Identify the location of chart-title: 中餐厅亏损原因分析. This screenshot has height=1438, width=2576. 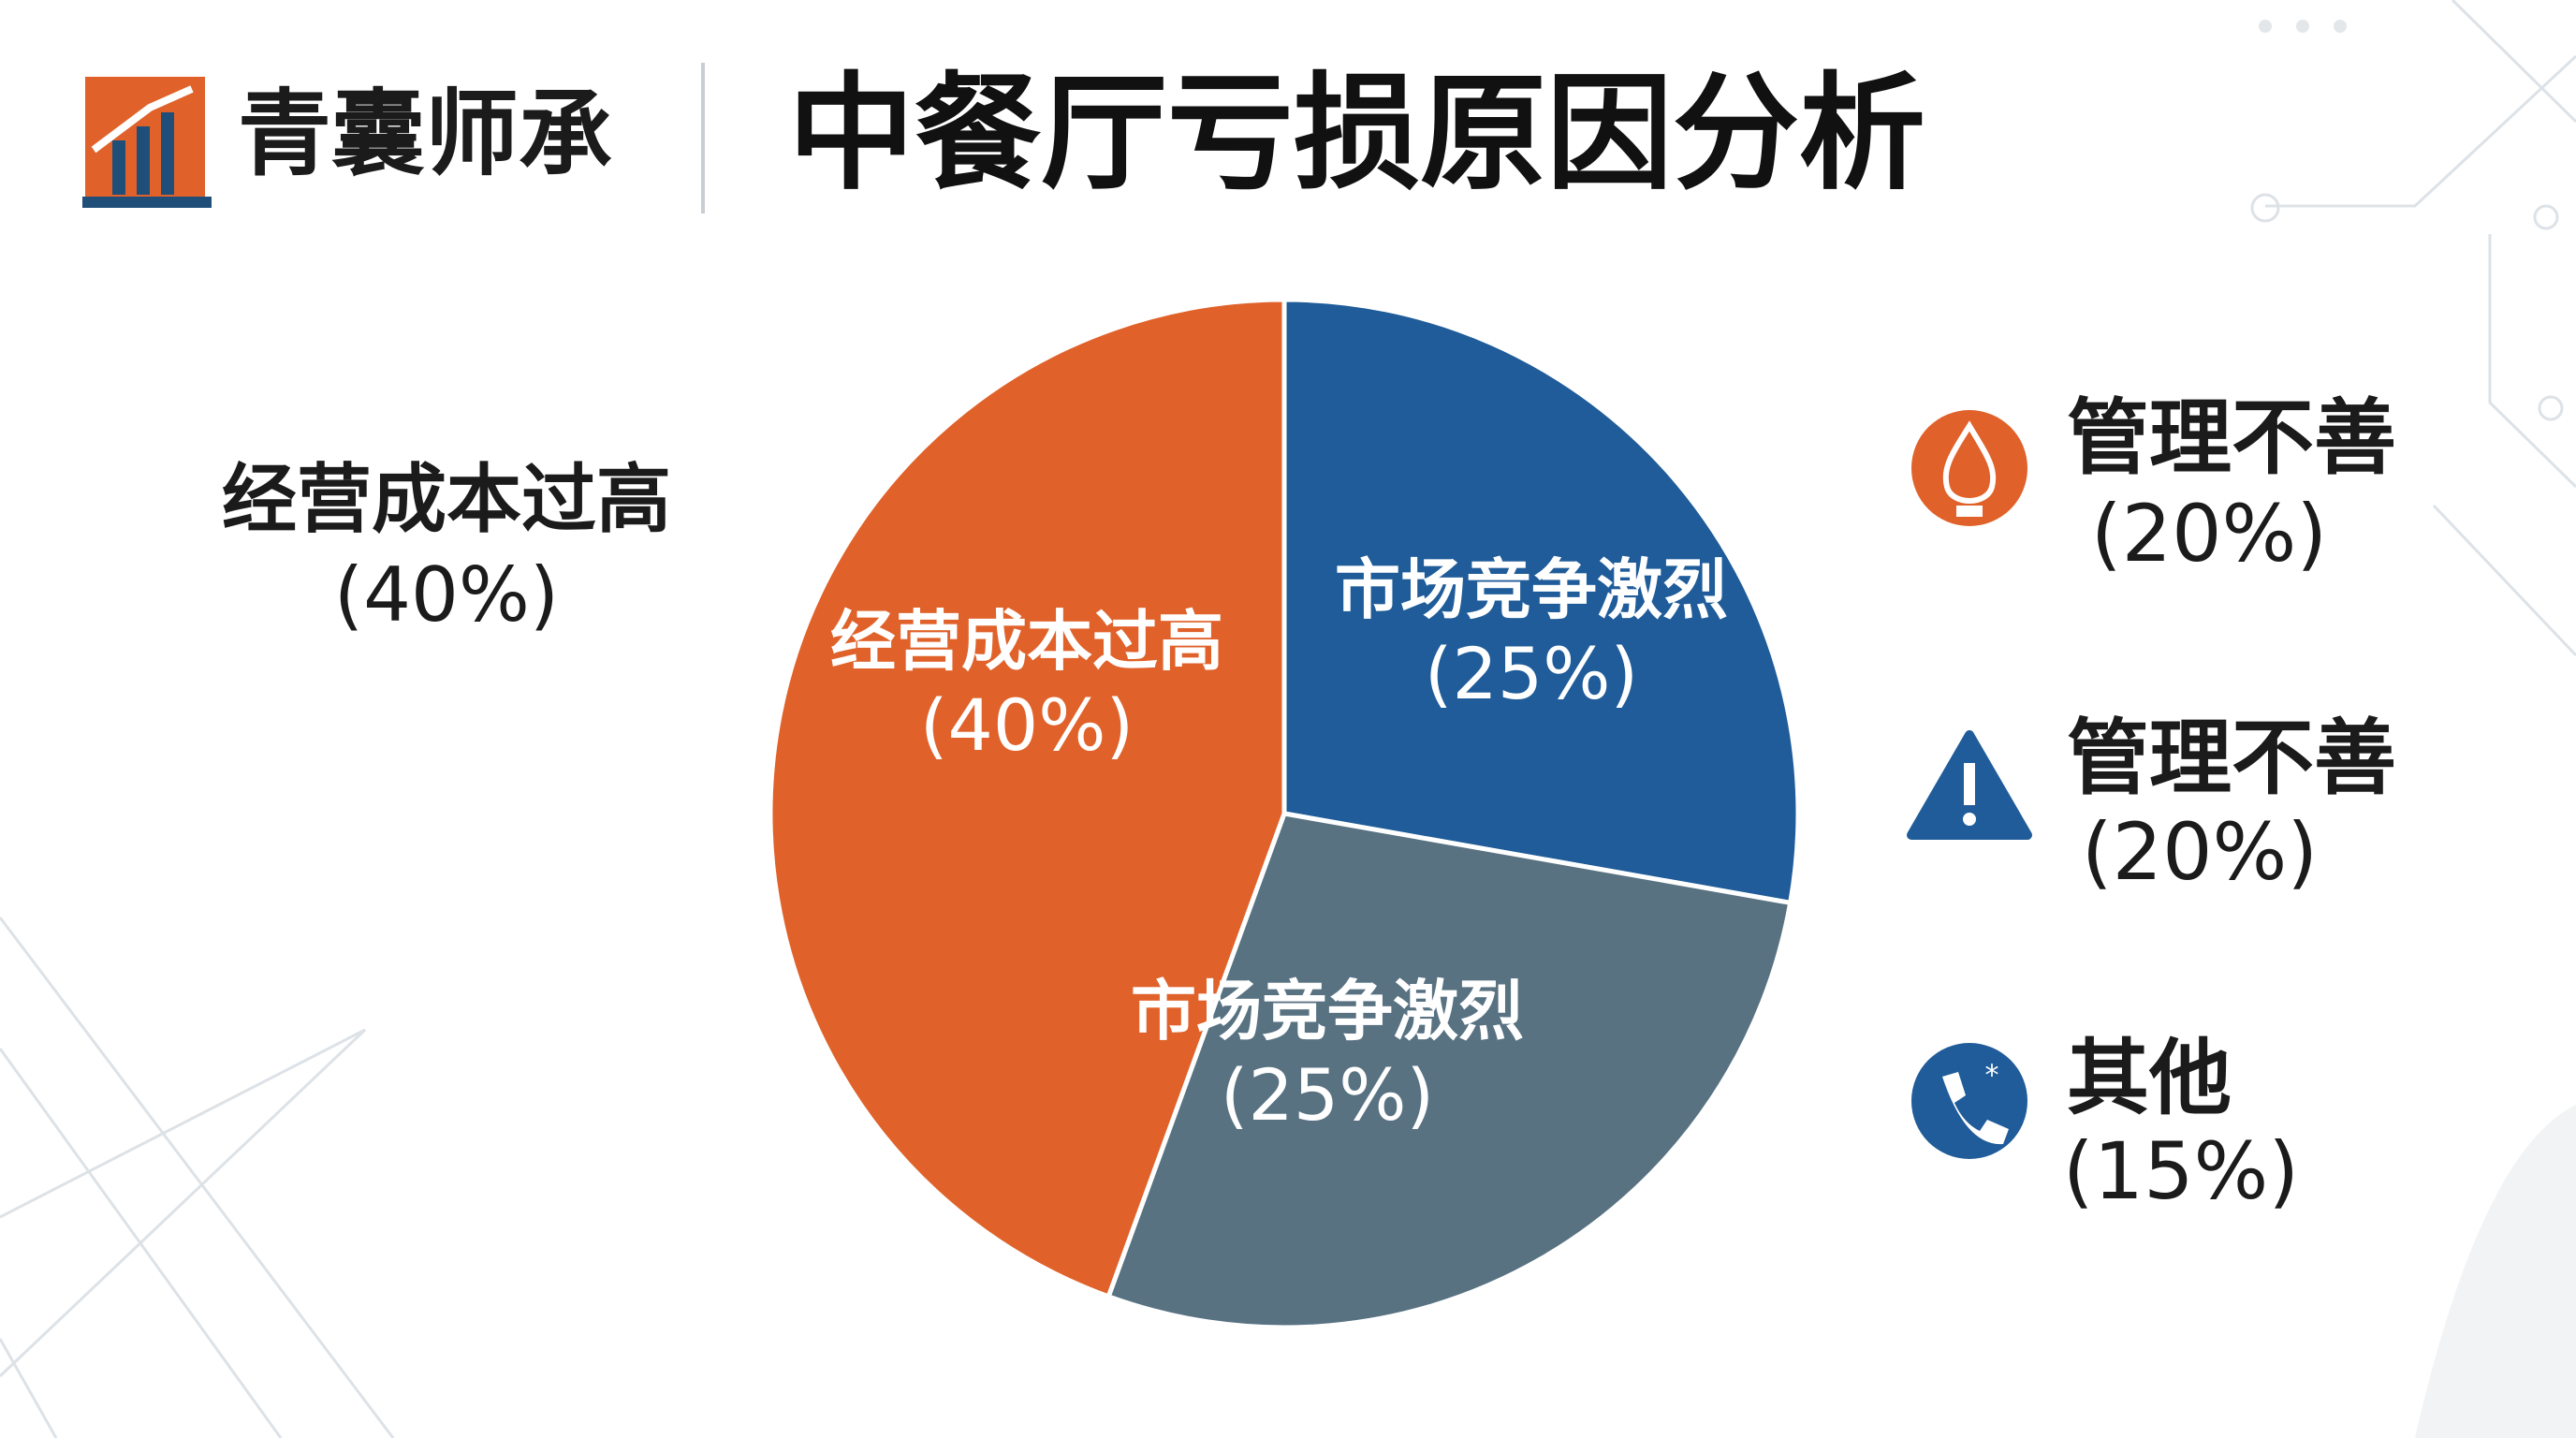
(1356, 133).